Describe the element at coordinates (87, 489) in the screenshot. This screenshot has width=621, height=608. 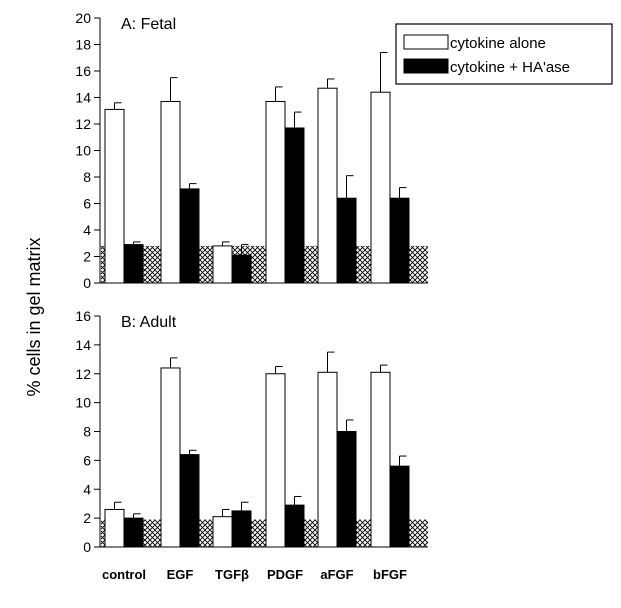
I see `y-tick-label-adult-4: 4` at that location.